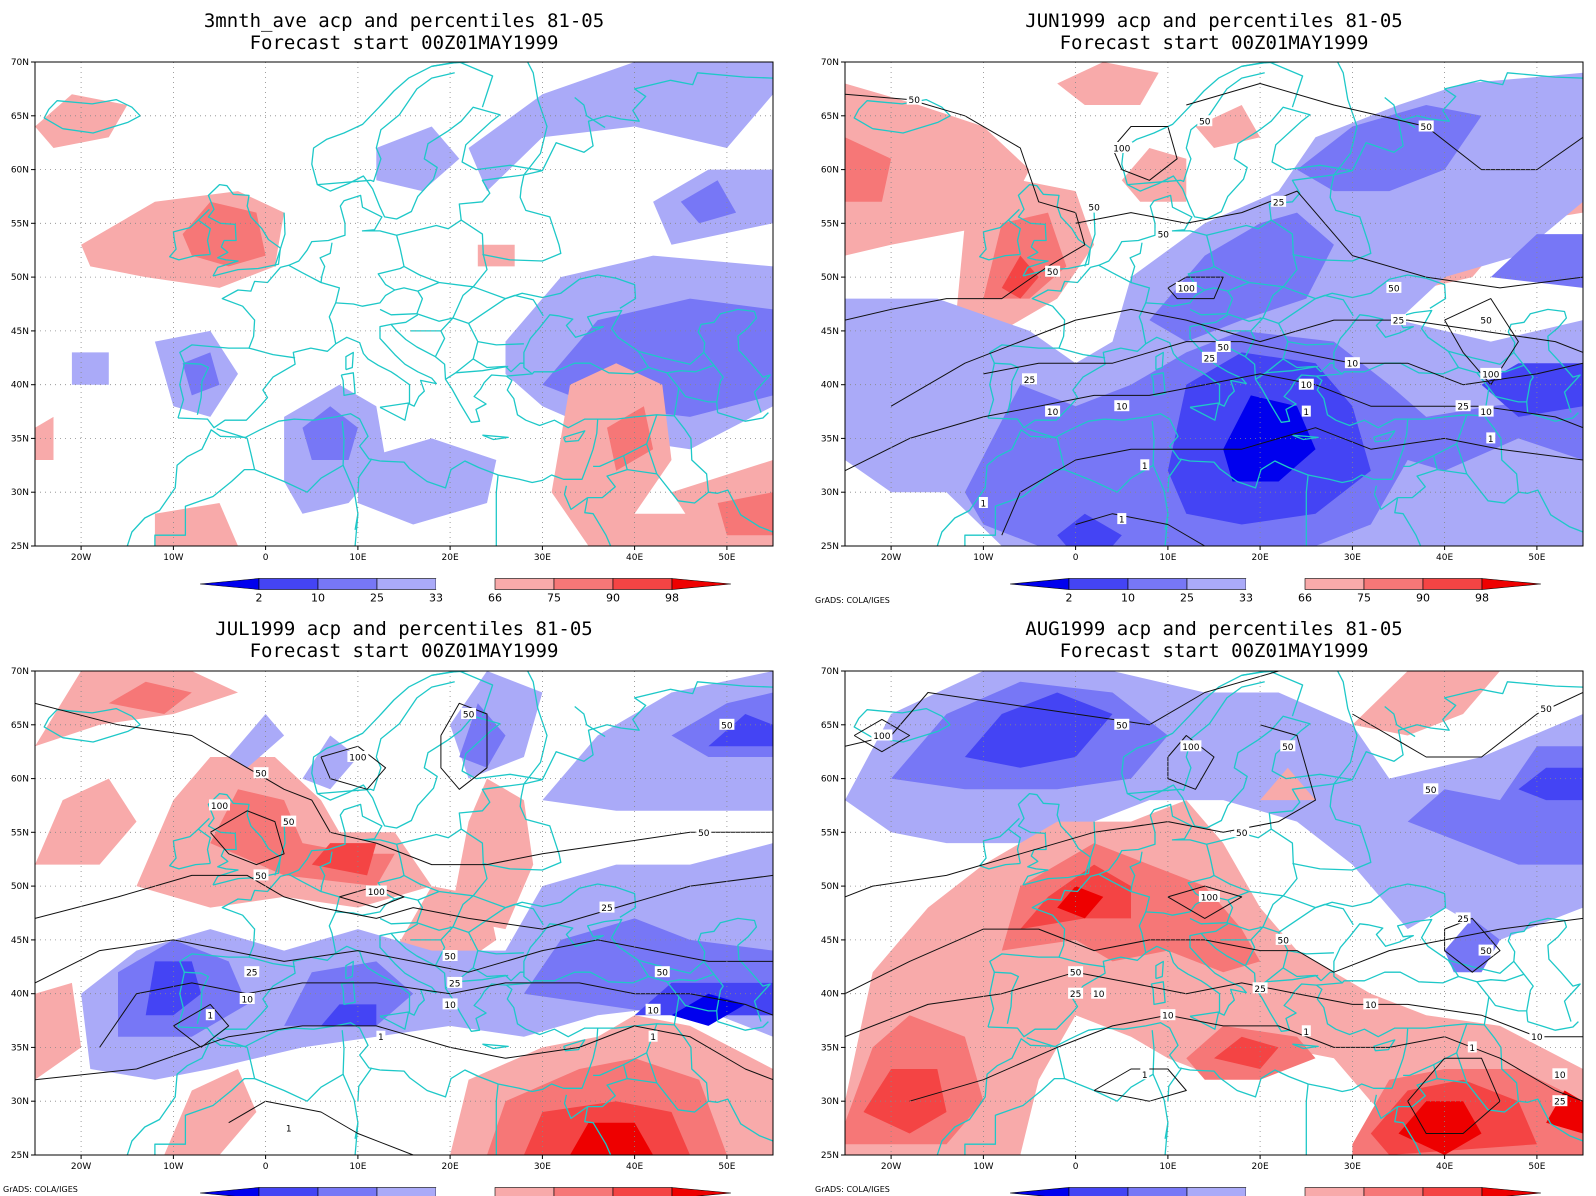 This screenshot has width=1596, height=1196. Describe the element at coordinates (436, 598) in the screenshot. I see `colorbar-label: 33` at that location.